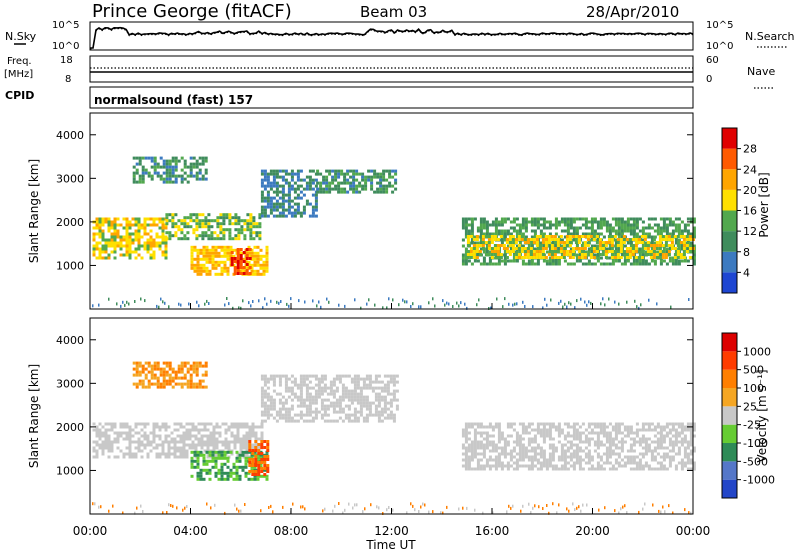  I want to click on x-tick-label: 00:00, so click(693, 531).